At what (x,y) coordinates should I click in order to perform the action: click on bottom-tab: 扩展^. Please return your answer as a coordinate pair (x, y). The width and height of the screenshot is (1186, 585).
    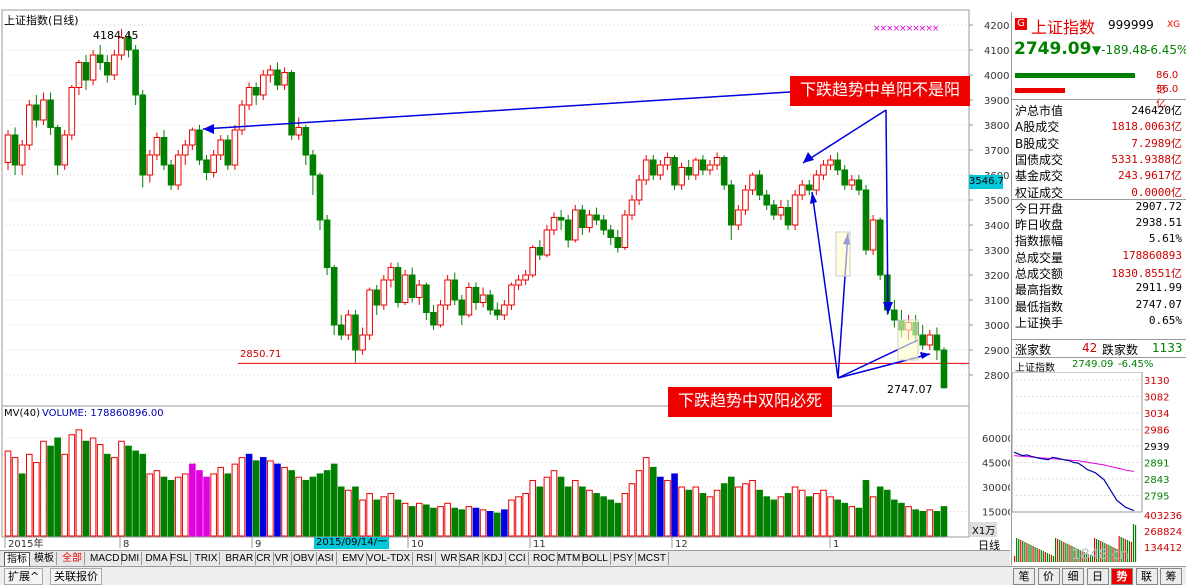
    Looking at the image, I should click on (24, 576).